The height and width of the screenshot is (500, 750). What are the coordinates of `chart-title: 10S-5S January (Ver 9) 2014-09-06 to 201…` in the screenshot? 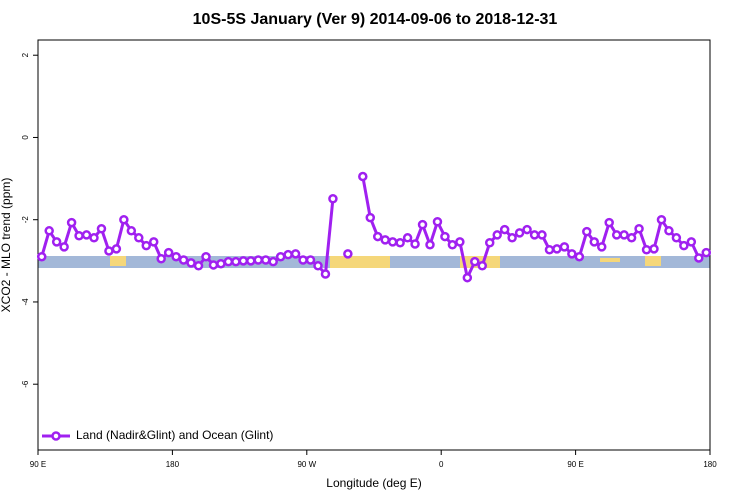 It's located at (375, 19).